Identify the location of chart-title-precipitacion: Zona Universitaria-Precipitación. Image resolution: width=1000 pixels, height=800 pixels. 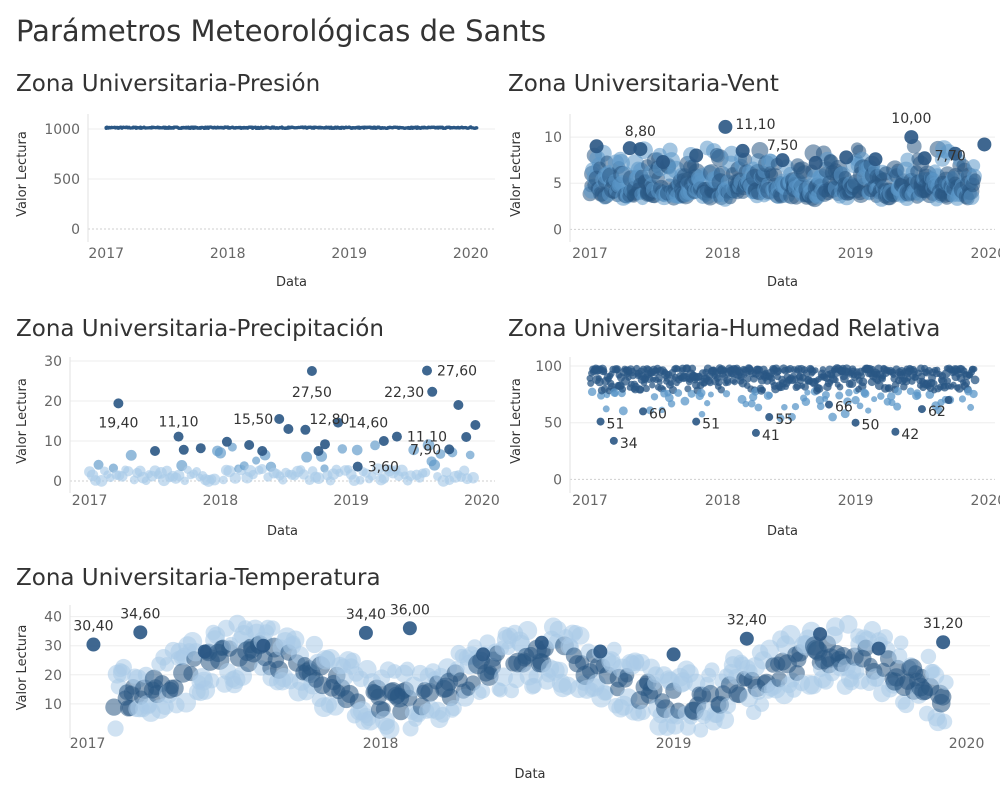
(200, 329).